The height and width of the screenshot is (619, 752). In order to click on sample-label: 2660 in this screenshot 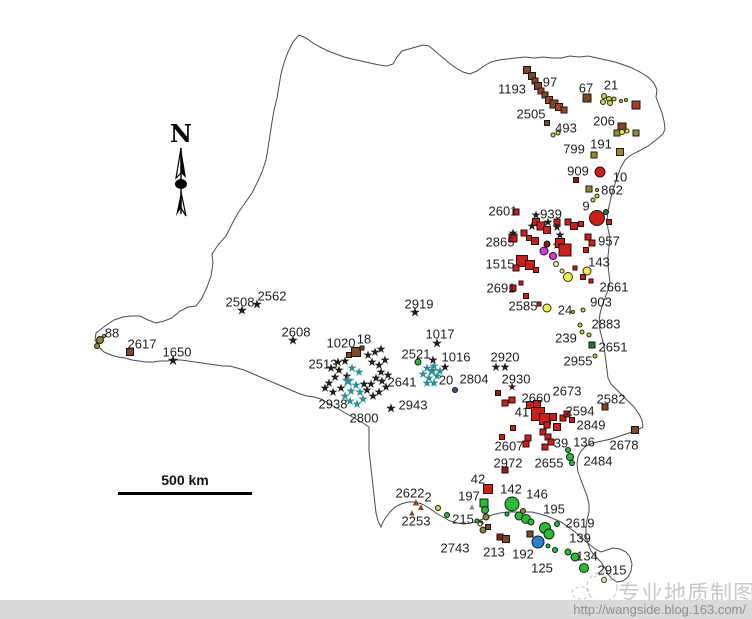, I will do `click(536, 398)`.